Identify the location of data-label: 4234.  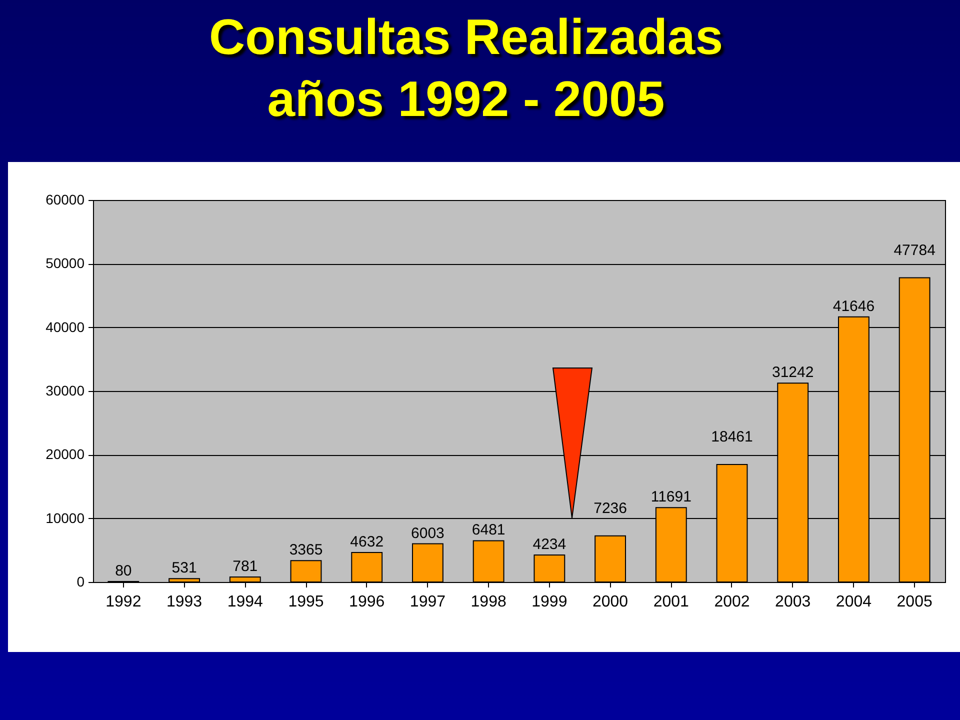
(549, 545).